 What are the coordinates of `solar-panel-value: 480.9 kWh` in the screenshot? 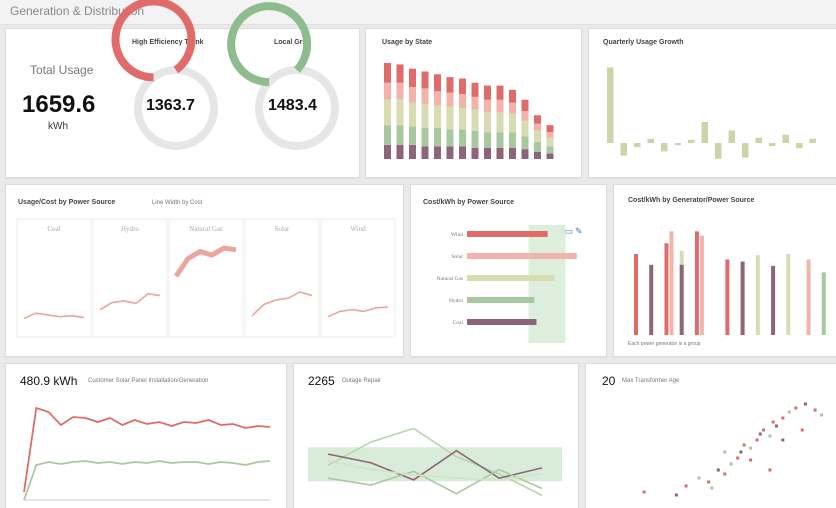 It's located at (49, 381).